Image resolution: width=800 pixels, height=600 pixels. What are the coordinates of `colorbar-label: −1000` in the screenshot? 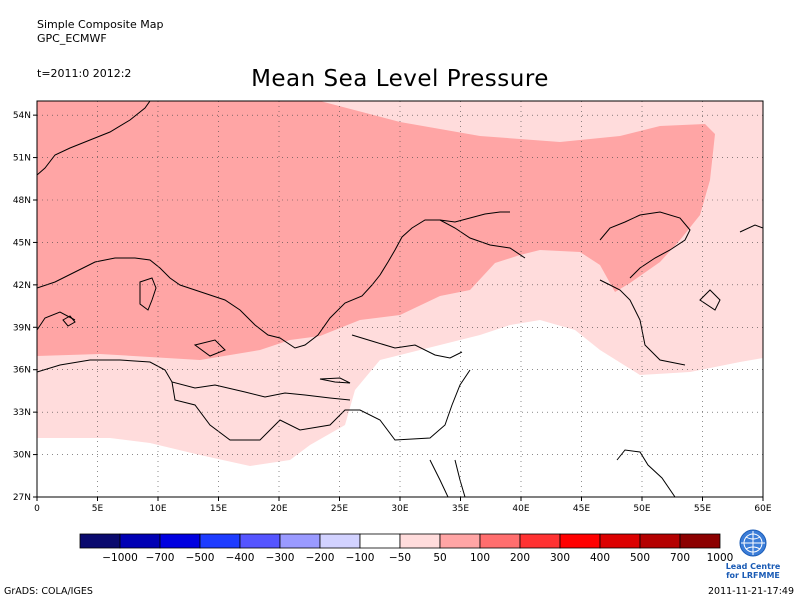 It's located at (120, 558).